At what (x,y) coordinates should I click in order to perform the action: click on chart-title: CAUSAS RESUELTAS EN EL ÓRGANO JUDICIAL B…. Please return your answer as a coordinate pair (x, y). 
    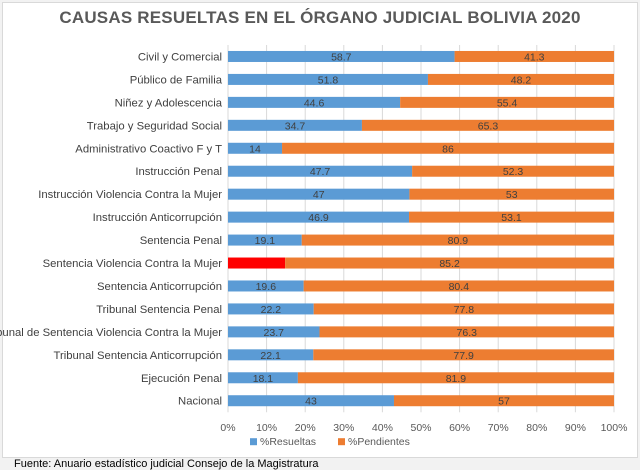
    Looking at the image, I should click on (320, 17).